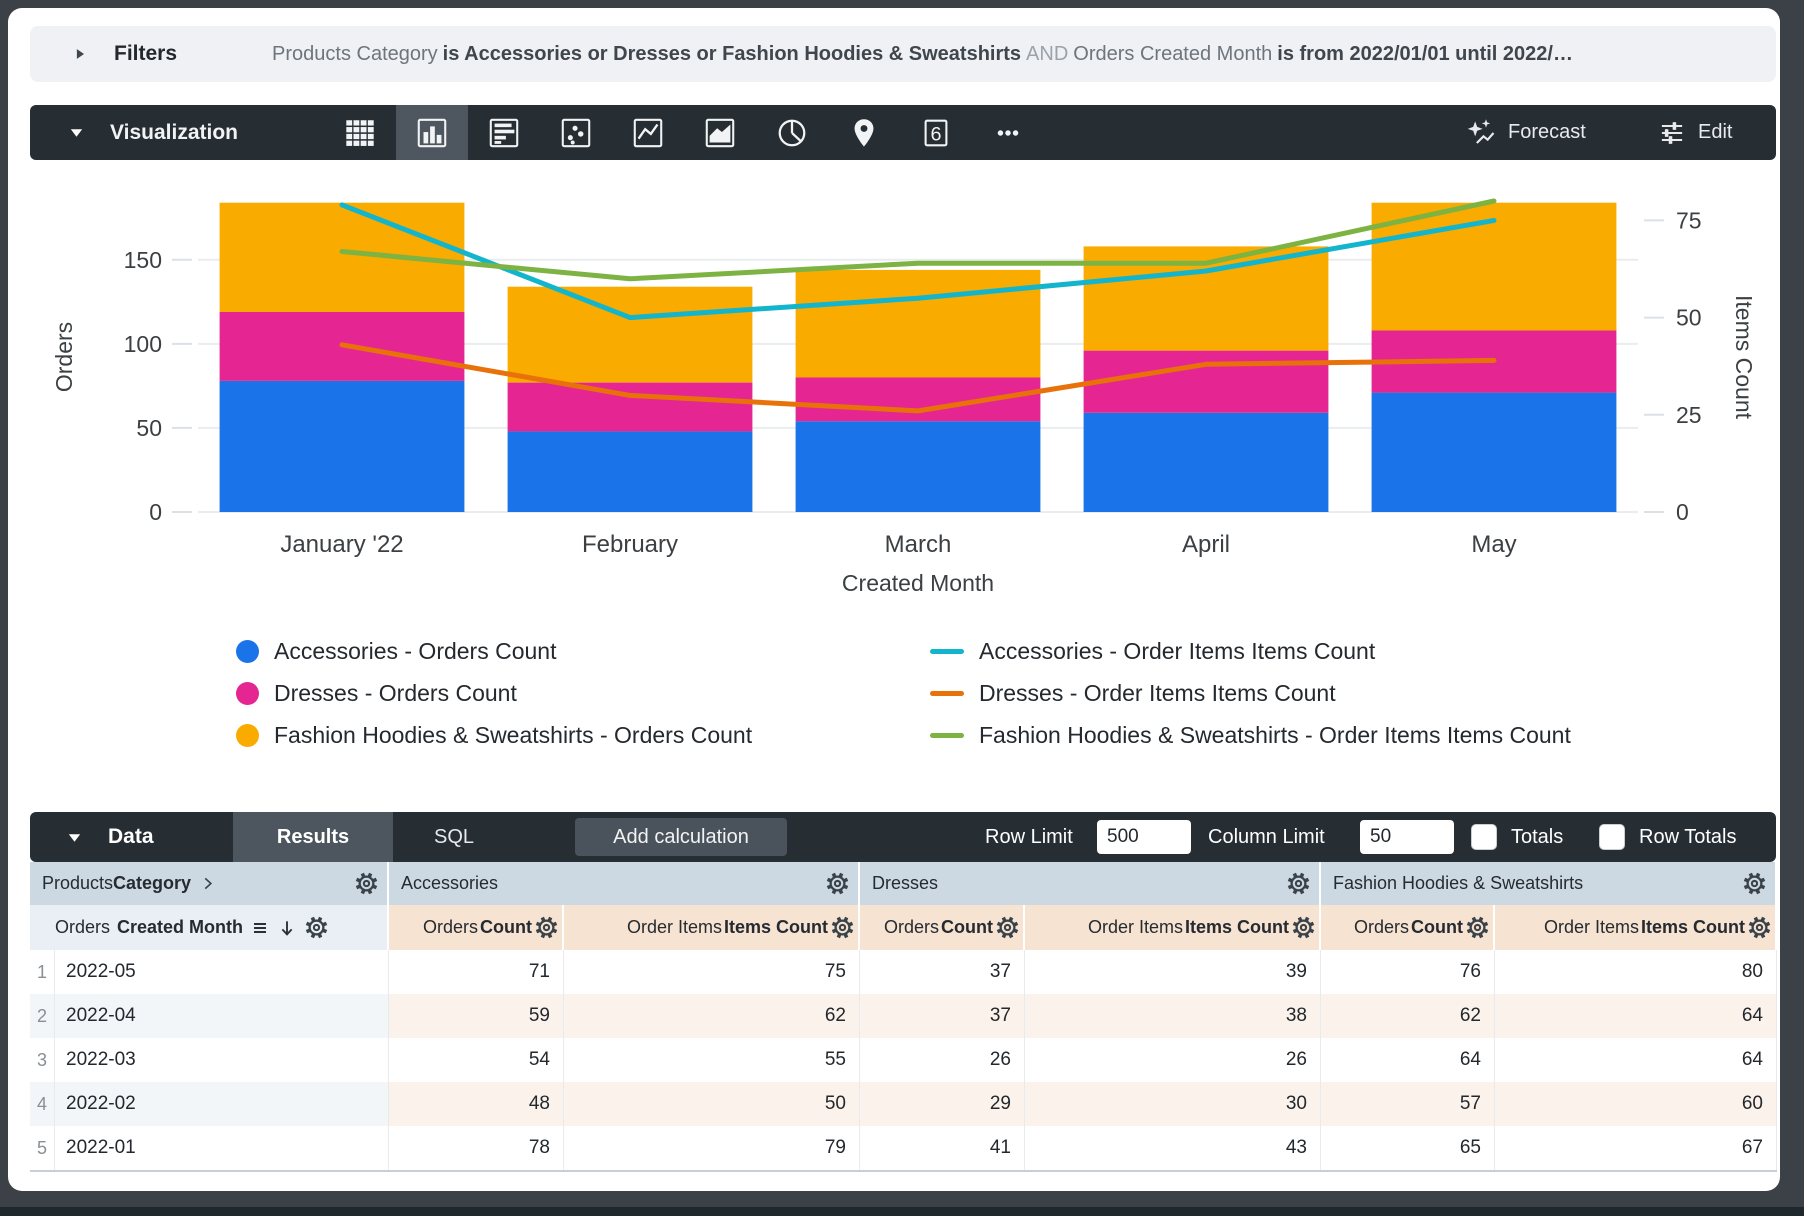  Describe the element at coordinates (222, 1060) in the screenshot. I see `dimension-value: 2022-03` at that location.